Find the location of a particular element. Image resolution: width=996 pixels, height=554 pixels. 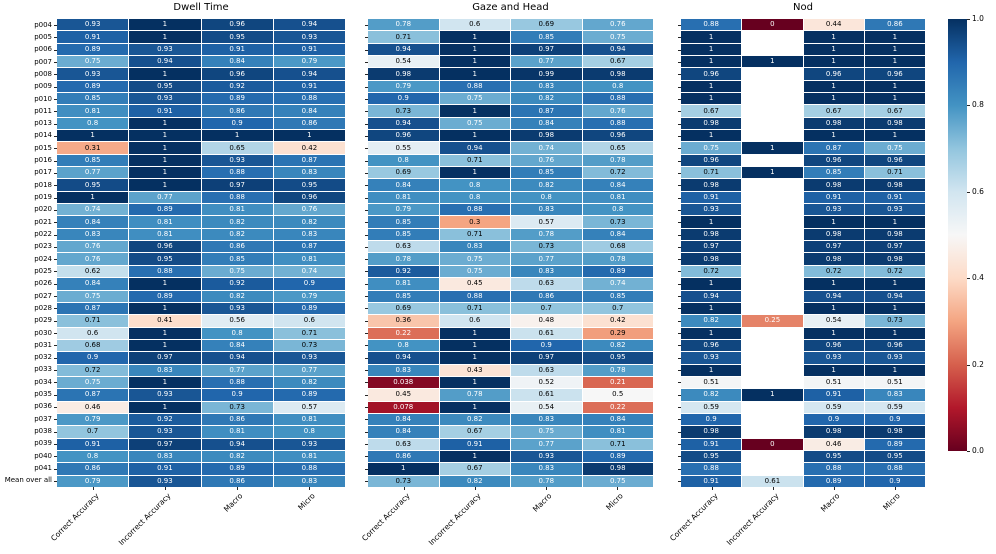

colorbar-tick-label: 0.0 is located at coordinates (978, 450).